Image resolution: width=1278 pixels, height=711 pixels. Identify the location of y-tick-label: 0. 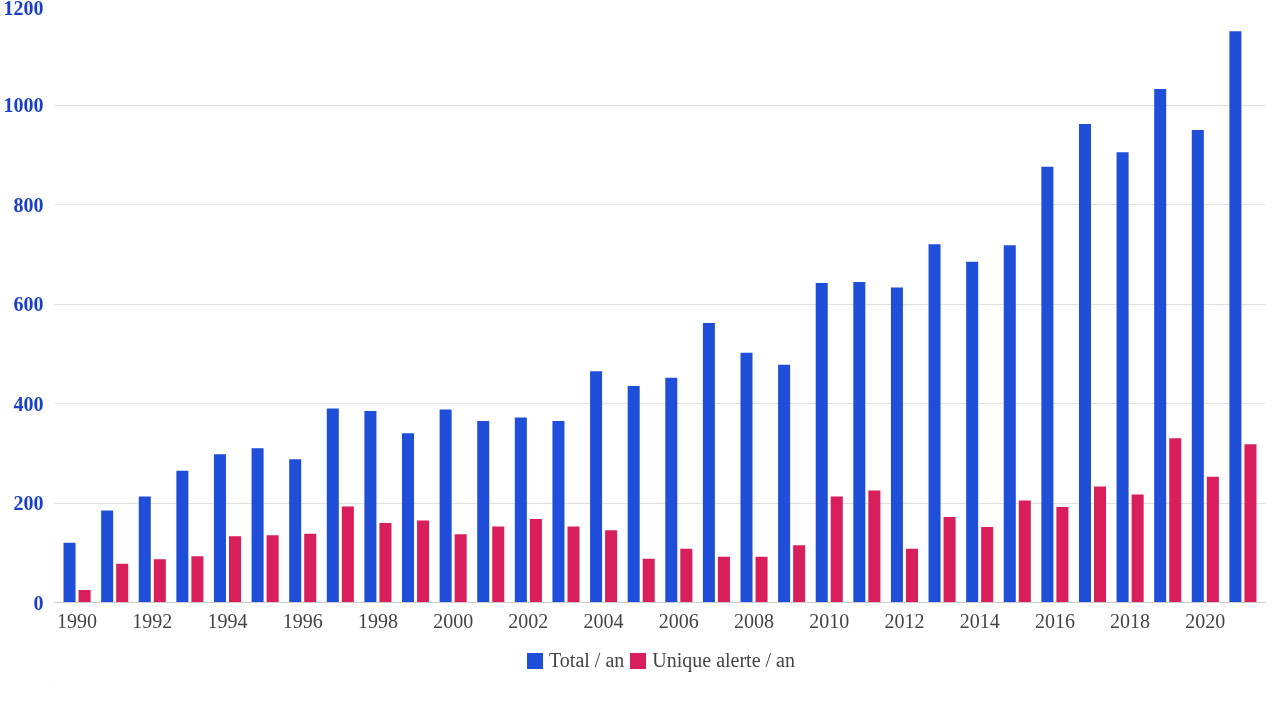
(38, 602).